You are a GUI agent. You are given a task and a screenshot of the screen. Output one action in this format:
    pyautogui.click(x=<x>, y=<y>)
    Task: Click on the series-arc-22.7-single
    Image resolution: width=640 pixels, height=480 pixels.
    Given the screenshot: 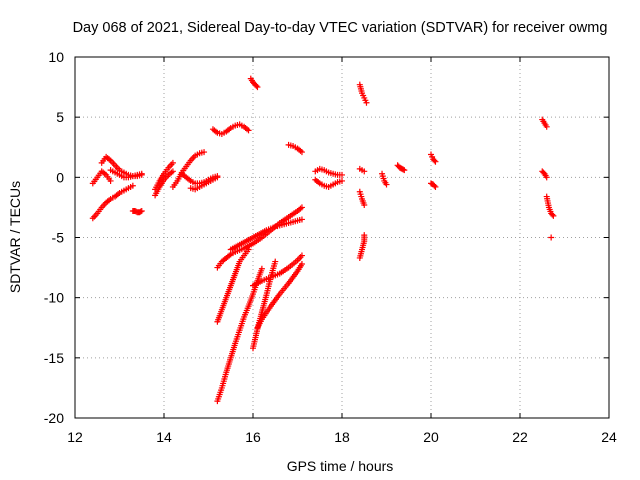 What is the action you would take?
    pyautogui.click(x=551, y=237)
    